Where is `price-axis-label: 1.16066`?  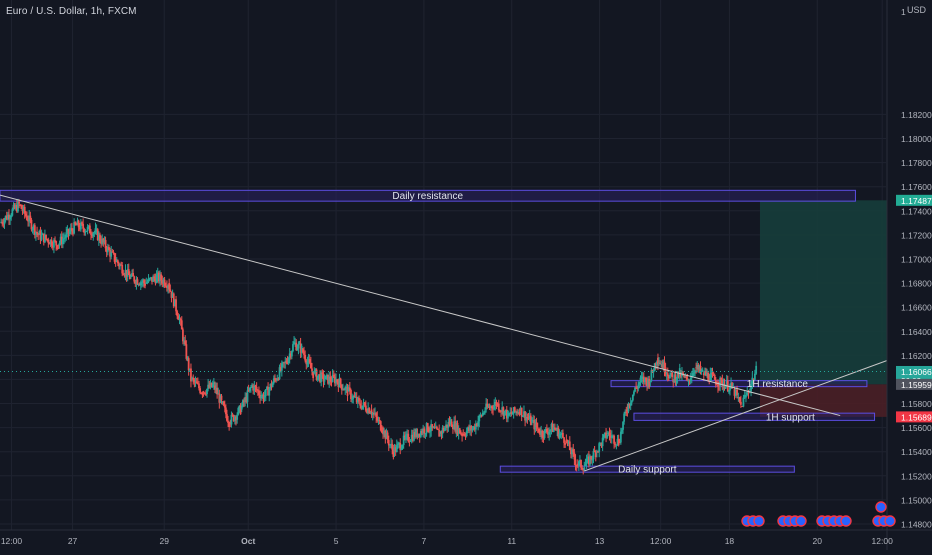
price-axis-label: 1.16066 is located at coordinates (916, 372).